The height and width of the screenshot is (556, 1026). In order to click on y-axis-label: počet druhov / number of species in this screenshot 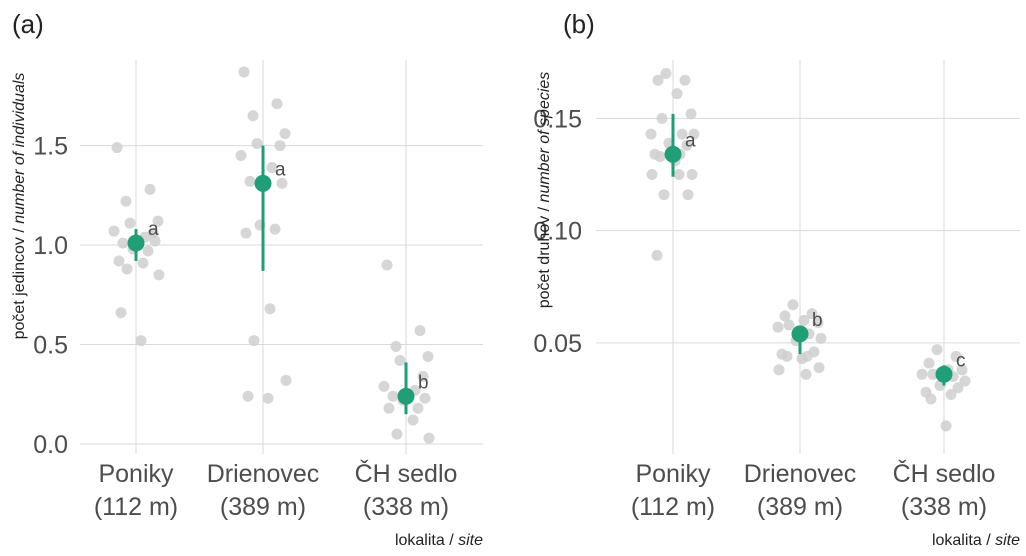, I will do `click(544, 190)`.